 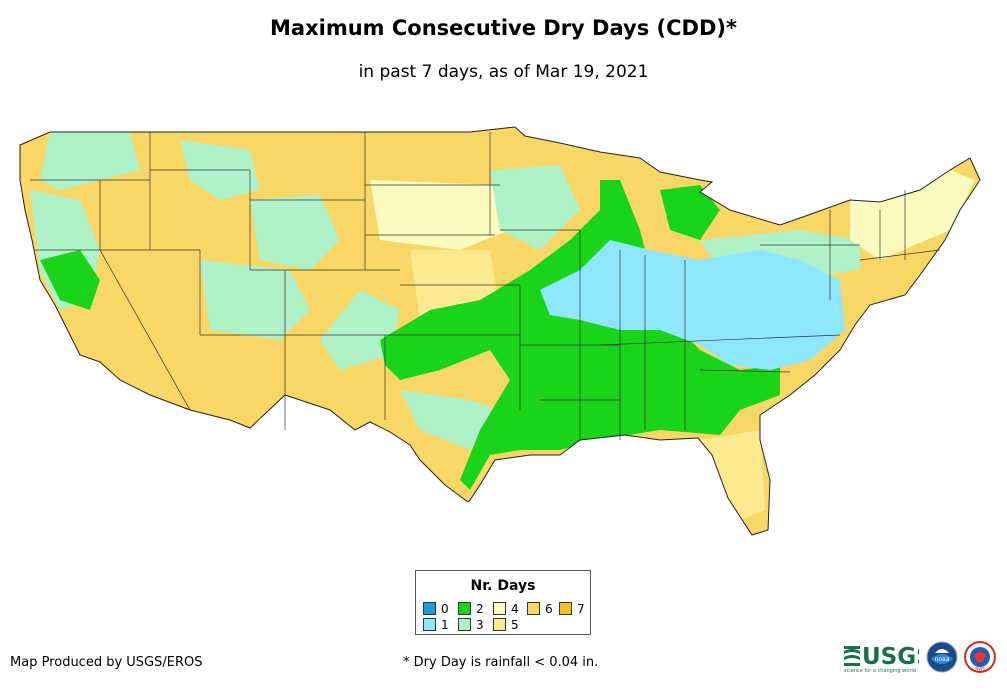 I want to click on legend-label-4: 4, so click(x=515, y=609).